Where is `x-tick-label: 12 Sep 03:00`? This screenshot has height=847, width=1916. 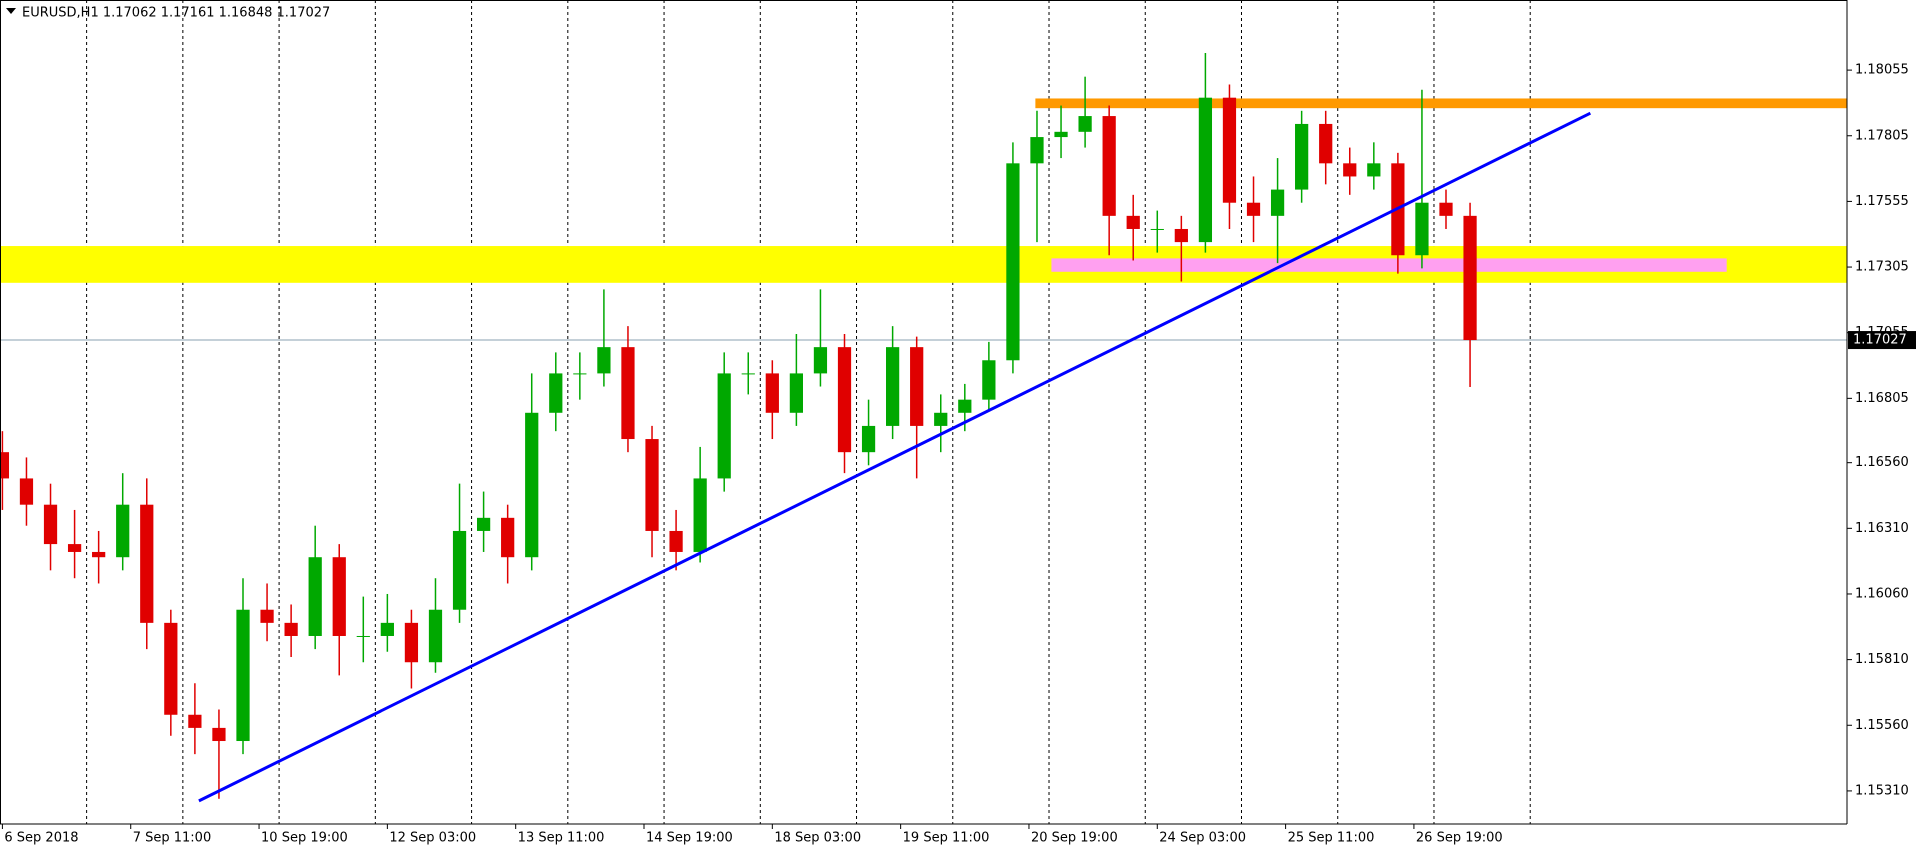
x-tick-label: 12 Sep 03:00 is located at coordinates (432, 838).